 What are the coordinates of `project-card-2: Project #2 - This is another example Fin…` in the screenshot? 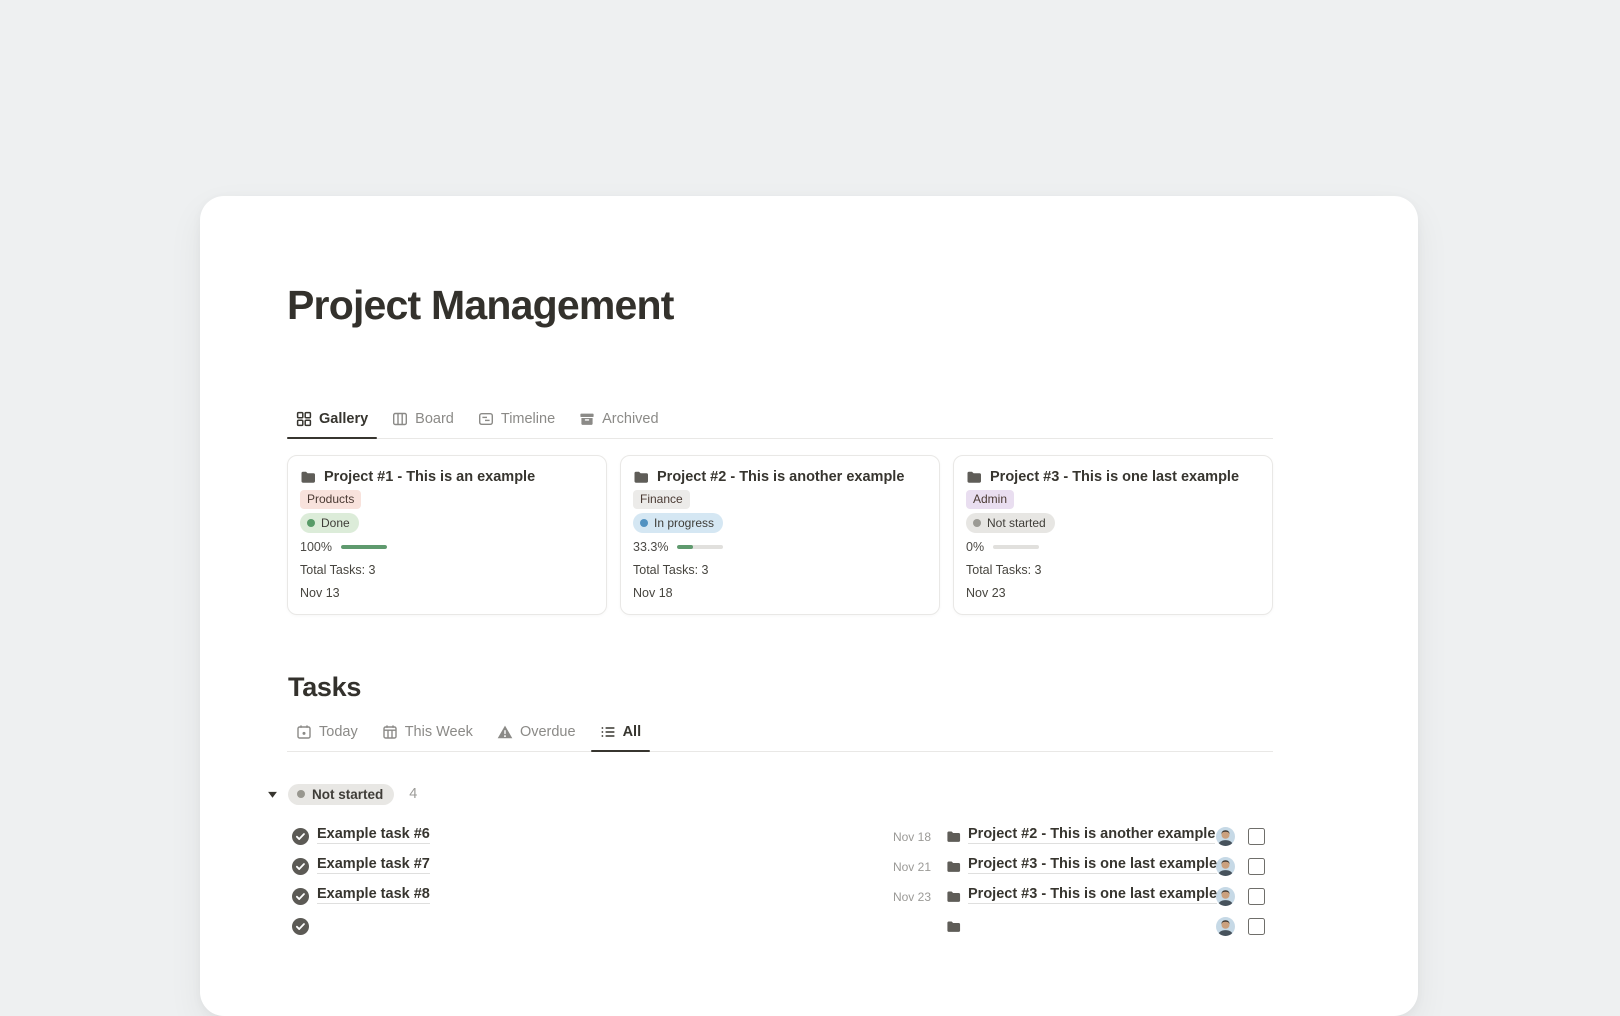 It's located at (780, 535).